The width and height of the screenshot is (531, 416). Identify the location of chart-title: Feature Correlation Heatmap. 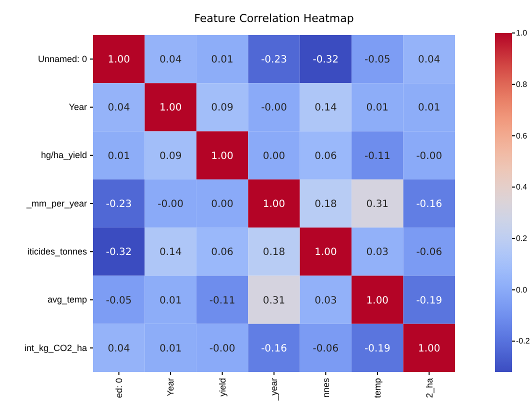
(274, 18).